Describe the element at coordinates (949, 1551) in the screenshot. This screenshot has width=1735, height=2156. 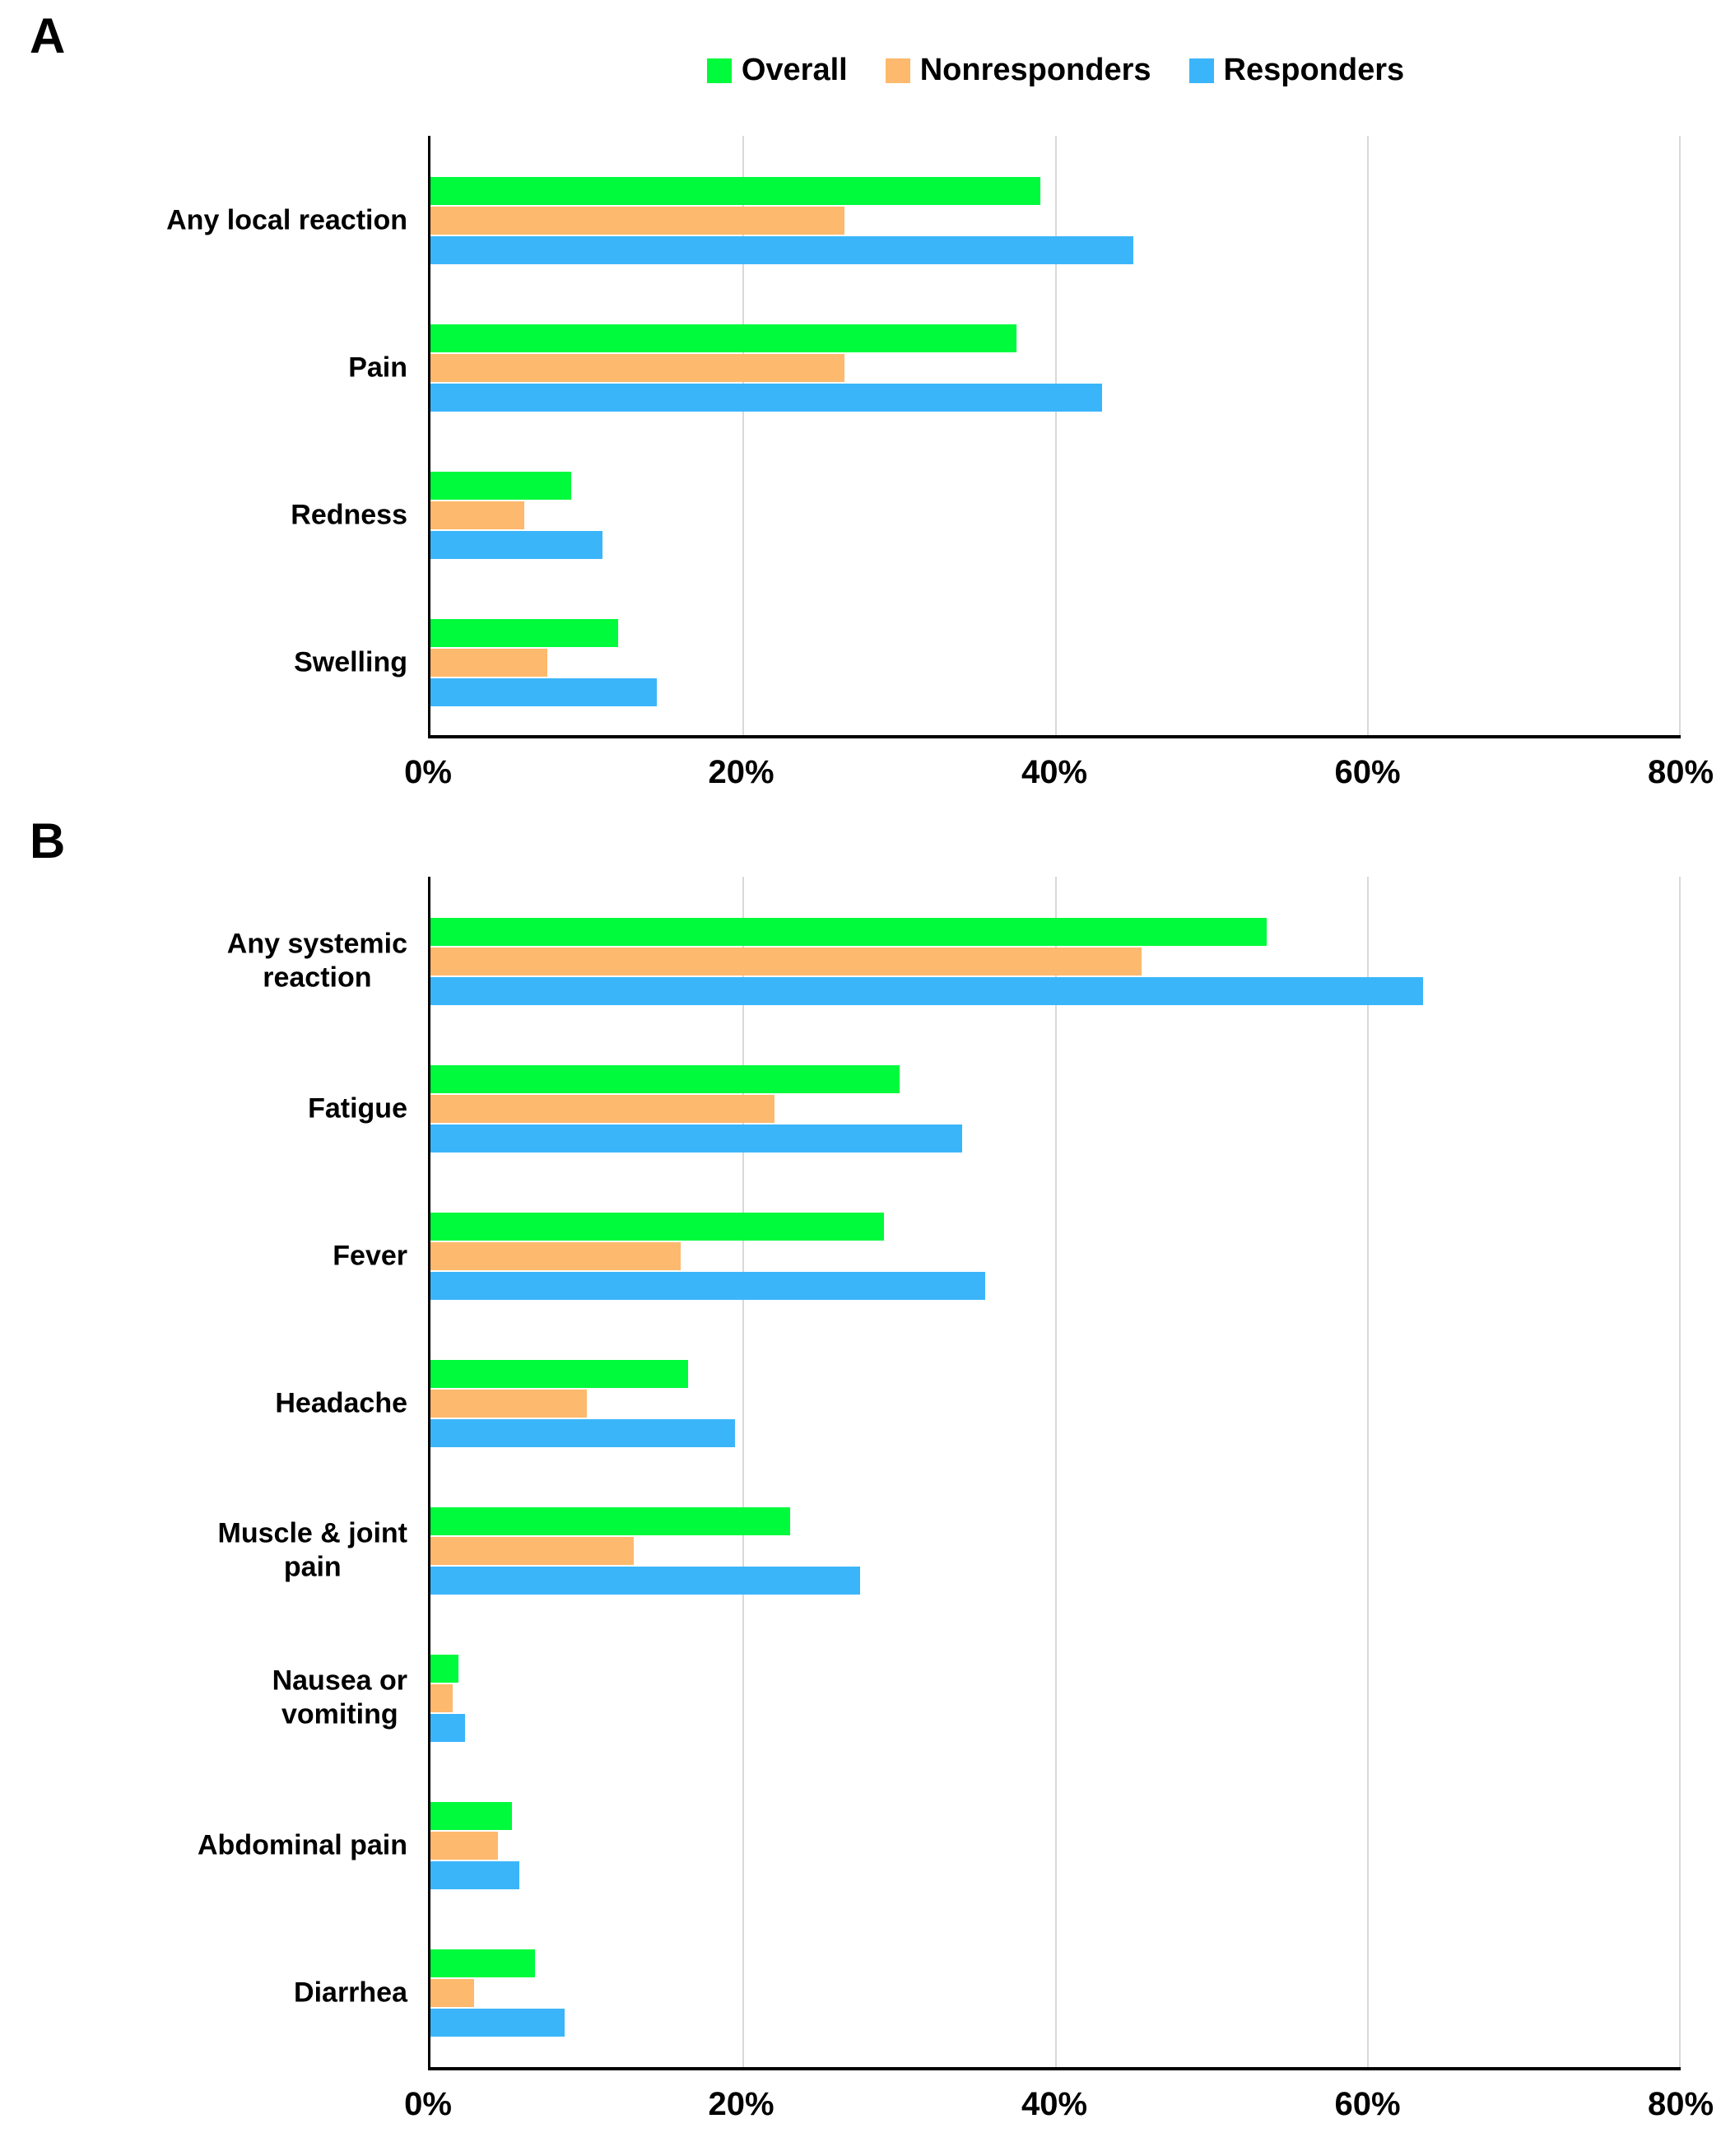
I see `category-row-muscle-joint-pain: Muscle & joint pain` at that location.